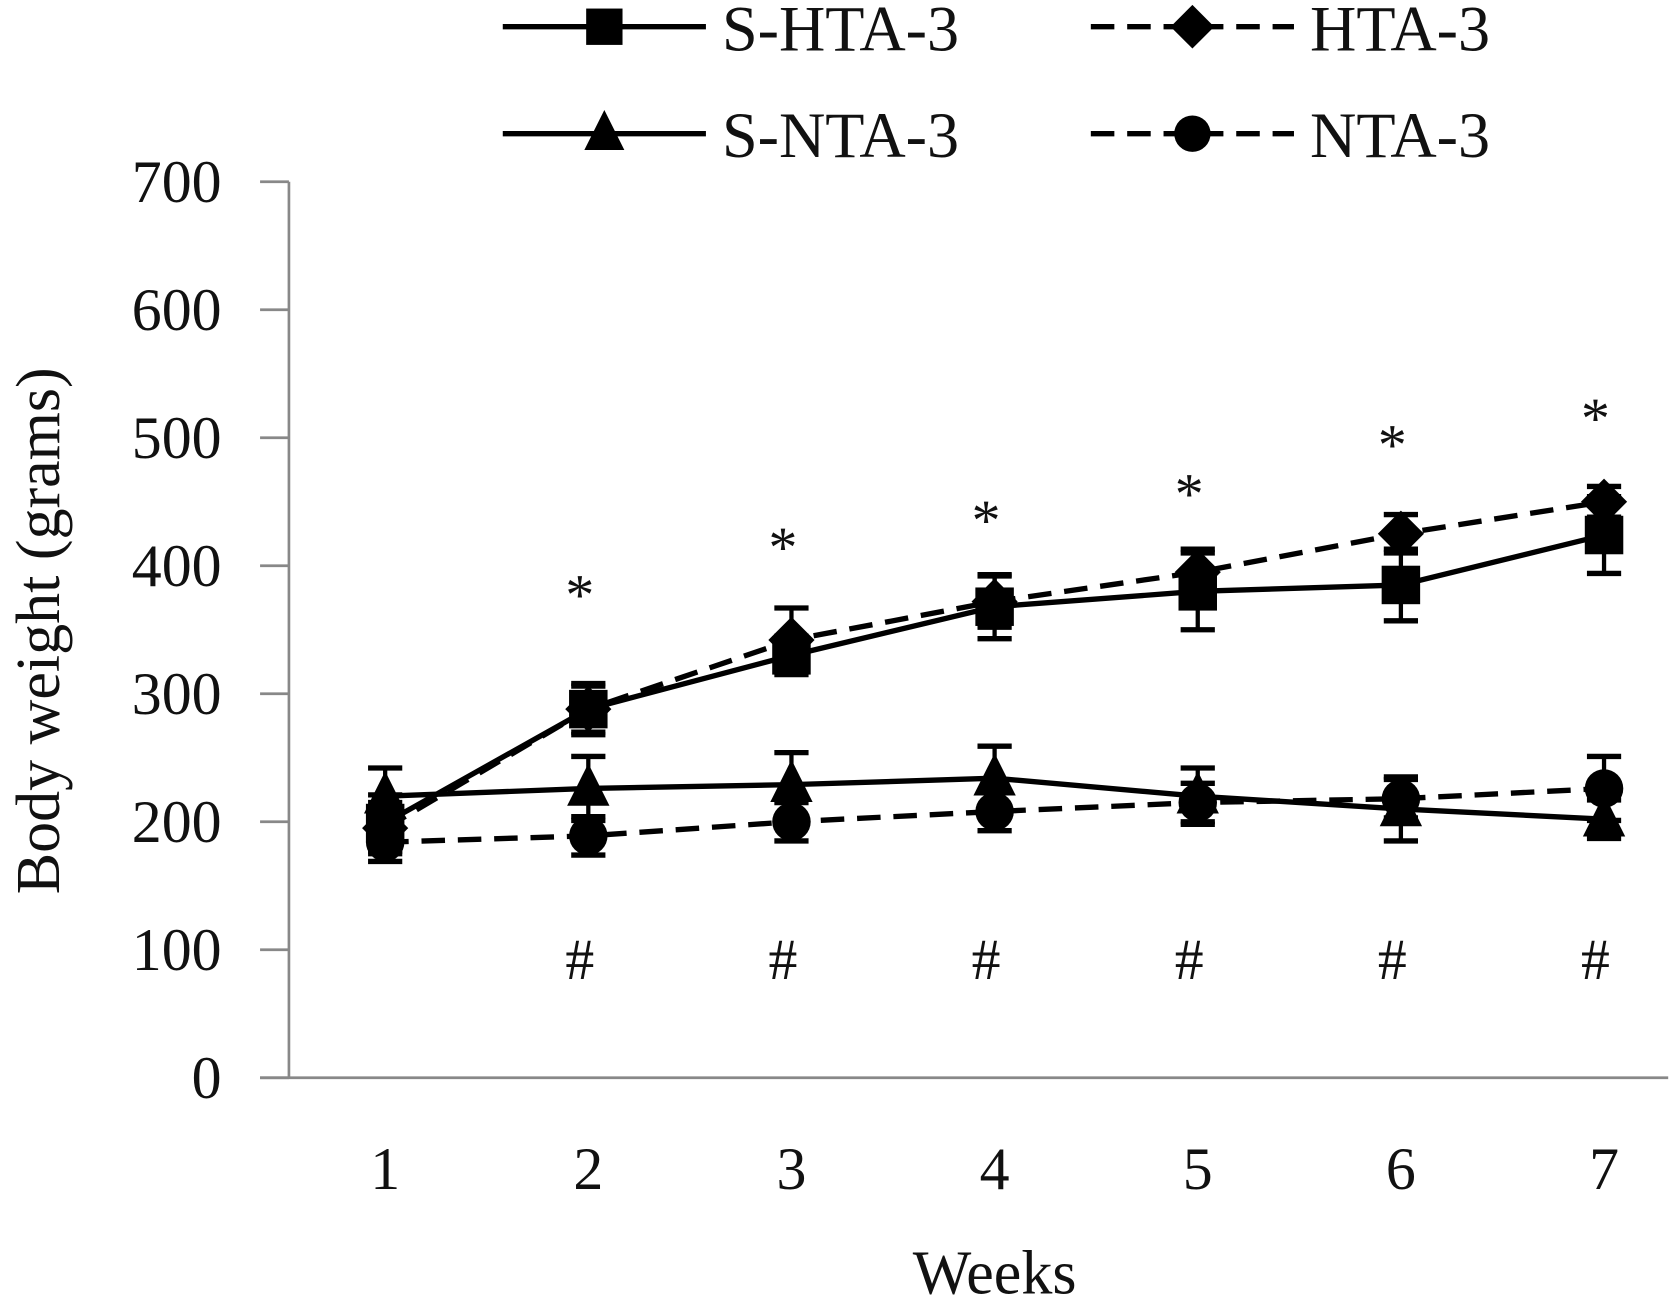 This screenshot has width=1677, height=1298. I want to click on y-tick-label: 500, so click(177, 438).